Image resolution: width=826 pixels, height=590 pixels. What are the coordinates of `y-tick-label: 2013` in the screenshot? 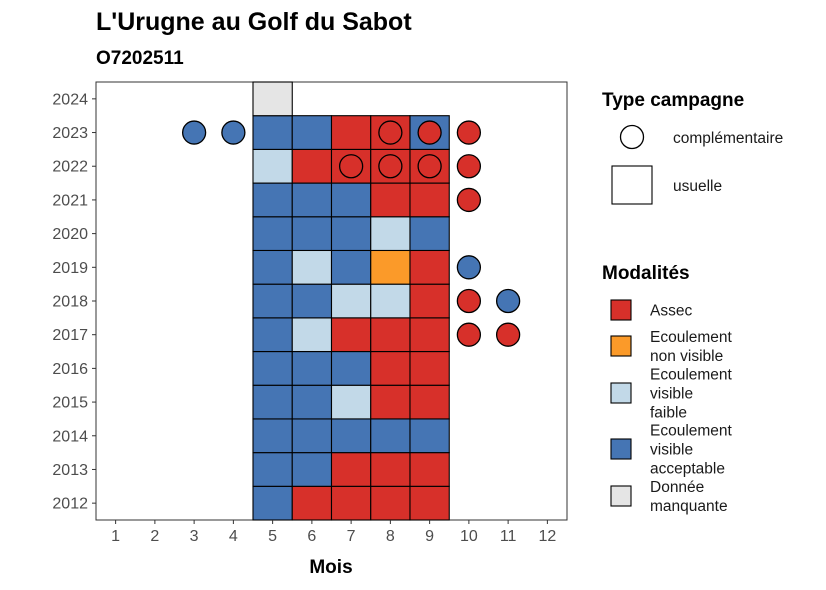 It's located at (70, 470).